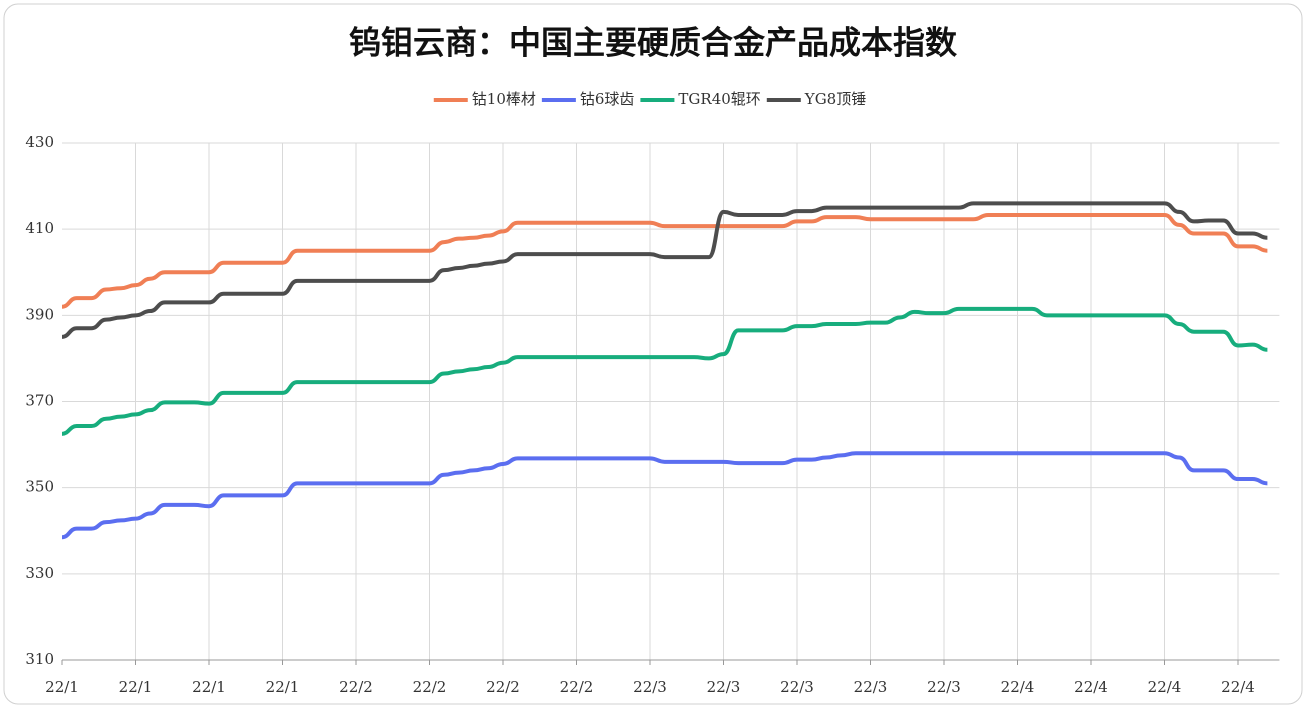 Image resolution: width=1306 pixels, height=708 pixels. Describe the element at coordinates (39, 401) in the screenshot. I see `y-tick-label: 370` at that location.